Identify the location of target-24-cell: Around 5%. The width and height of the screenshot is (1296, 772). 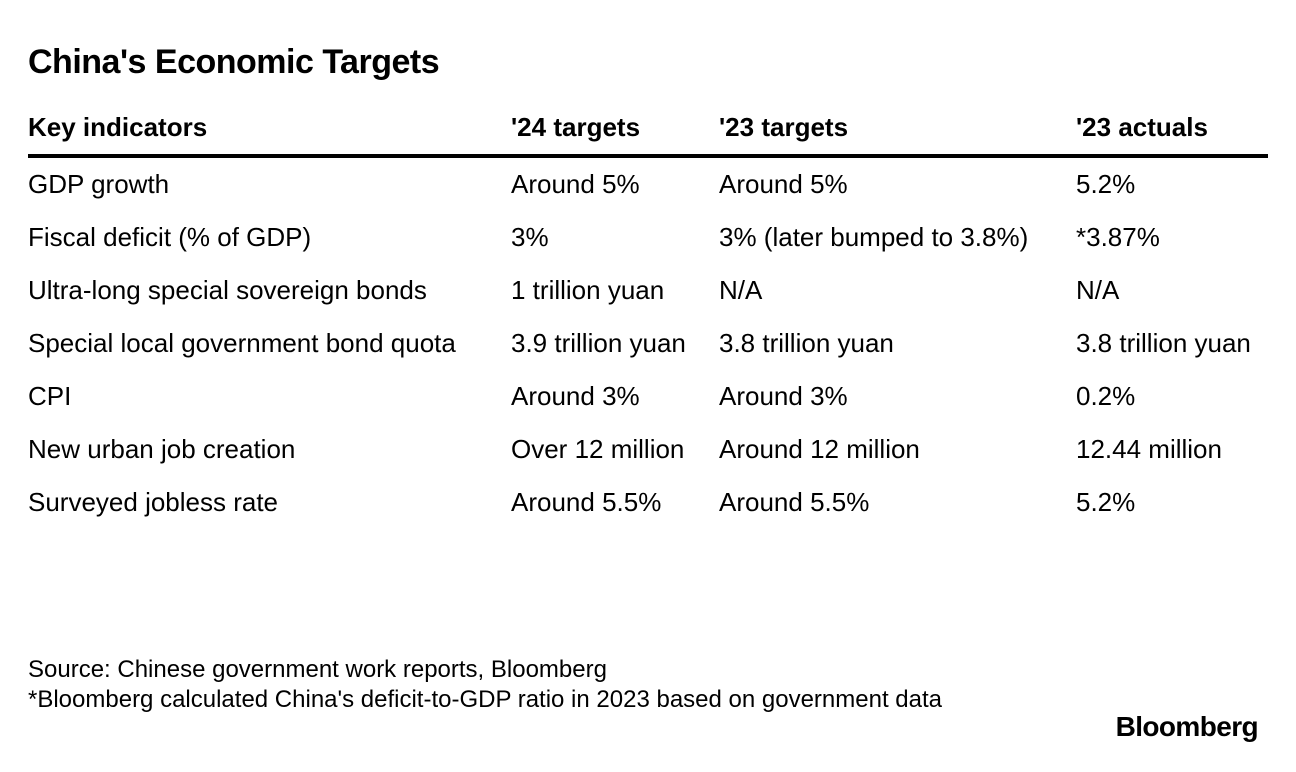
(575, 184).